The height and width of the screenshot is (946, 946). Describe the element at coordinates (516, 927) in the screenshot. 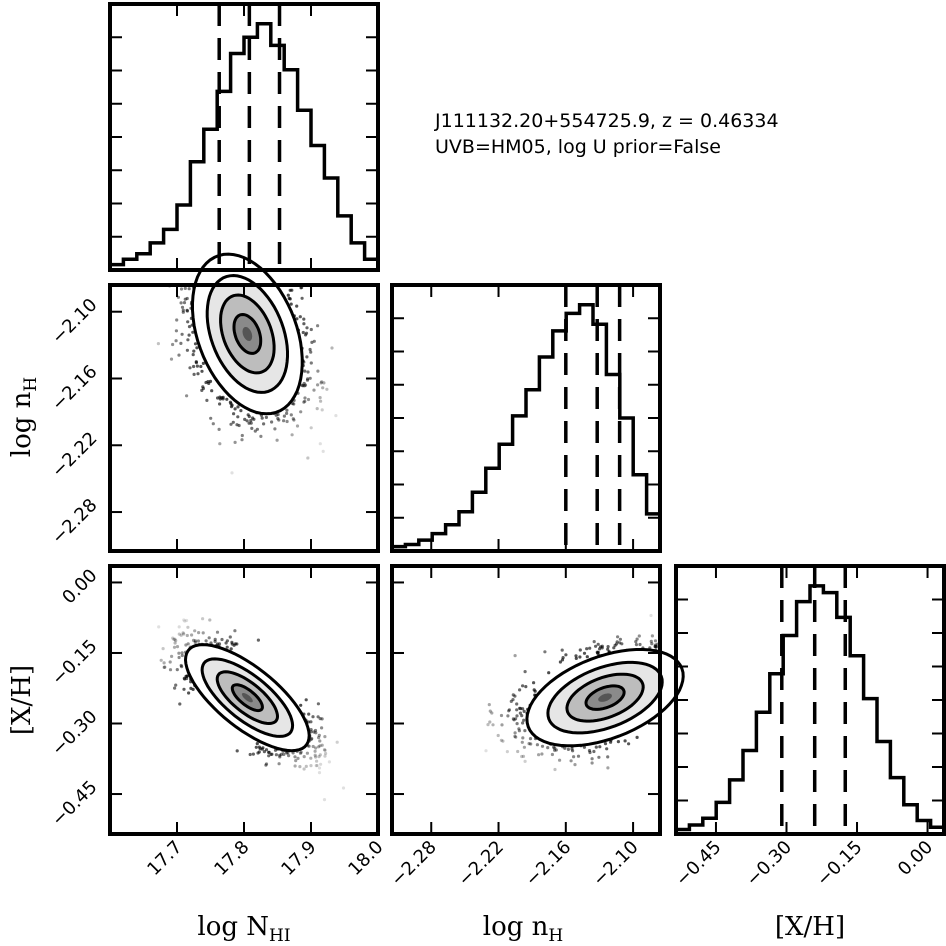

I see `xlabel-param-1-main: log n` at that location.